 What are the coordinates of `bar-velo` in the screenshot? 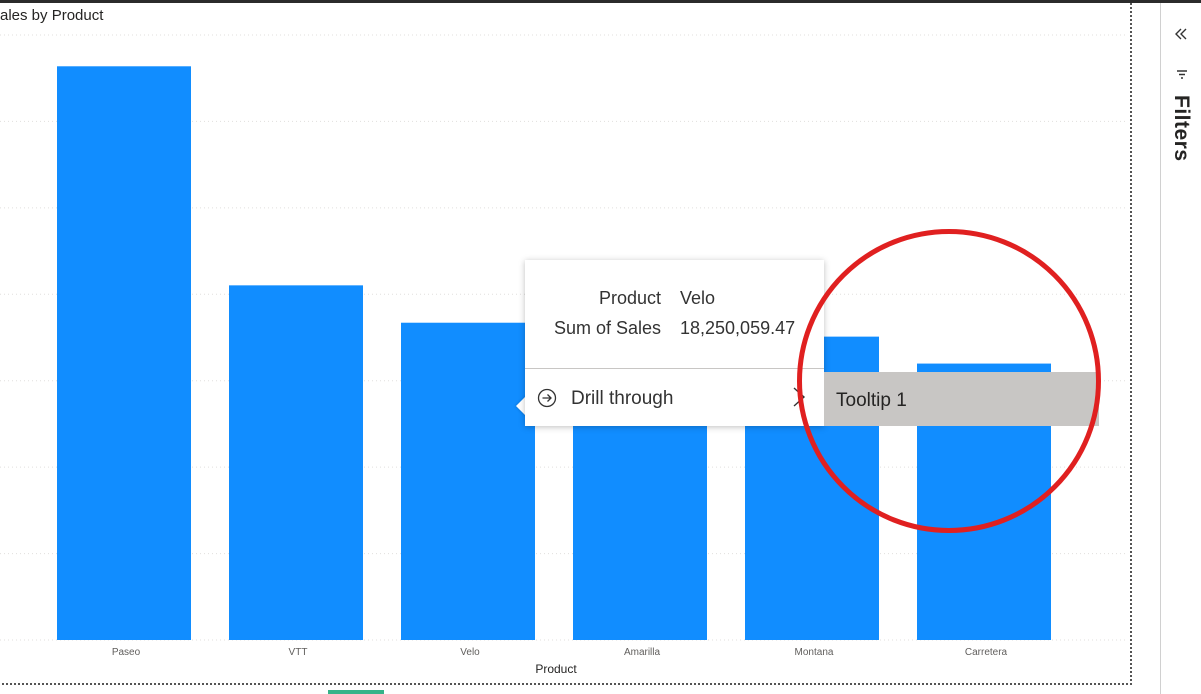 It's located at (468, 481).